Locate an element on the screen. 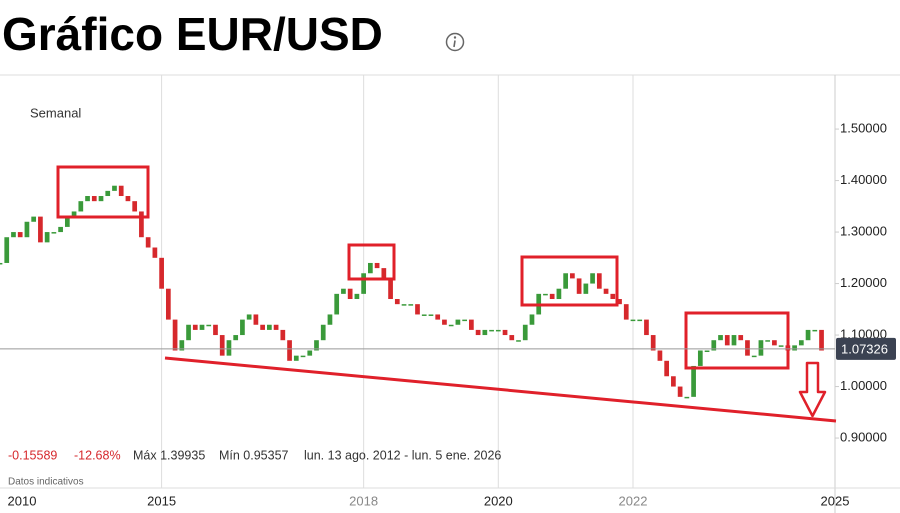 The width and height of the screenshot is (900, 513). last-price-label: 1.07326 is located at coordinates (864, 348).